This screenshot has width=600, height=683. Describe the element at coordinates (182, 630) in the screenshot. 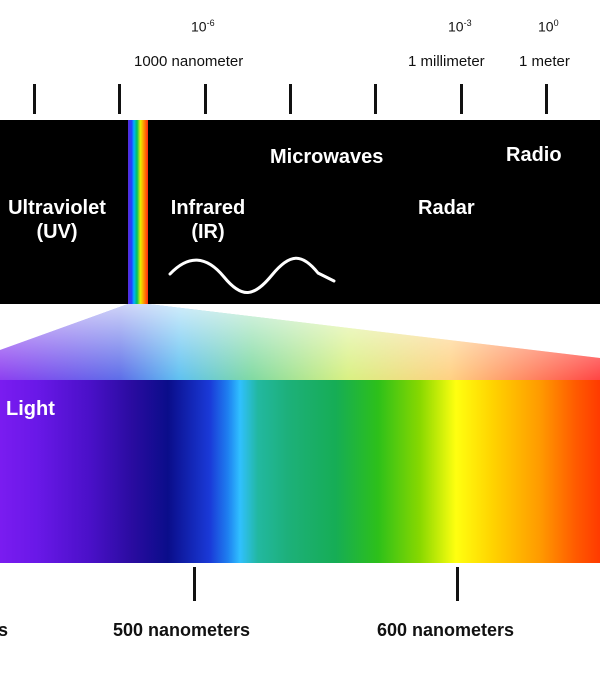

I see `bottom-label-500-nanometers: 500 nanometers` at that location.